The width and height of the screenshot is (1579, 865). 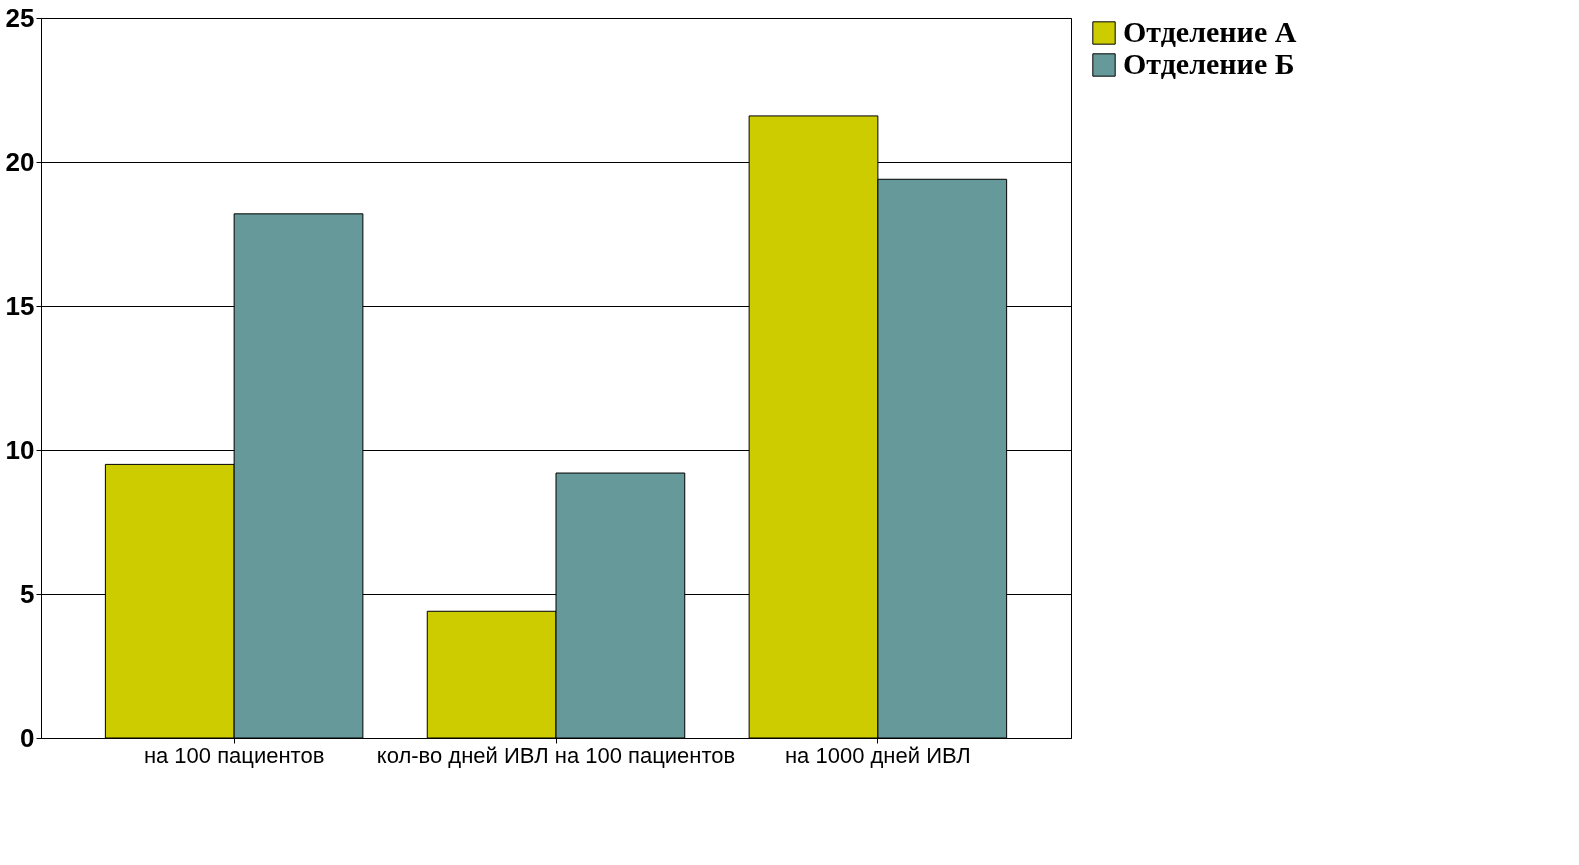 What do you see at coordinates (20, 449) in the screenshot?
I see `y-tick-label: 10` at bounding box center [20, 449].